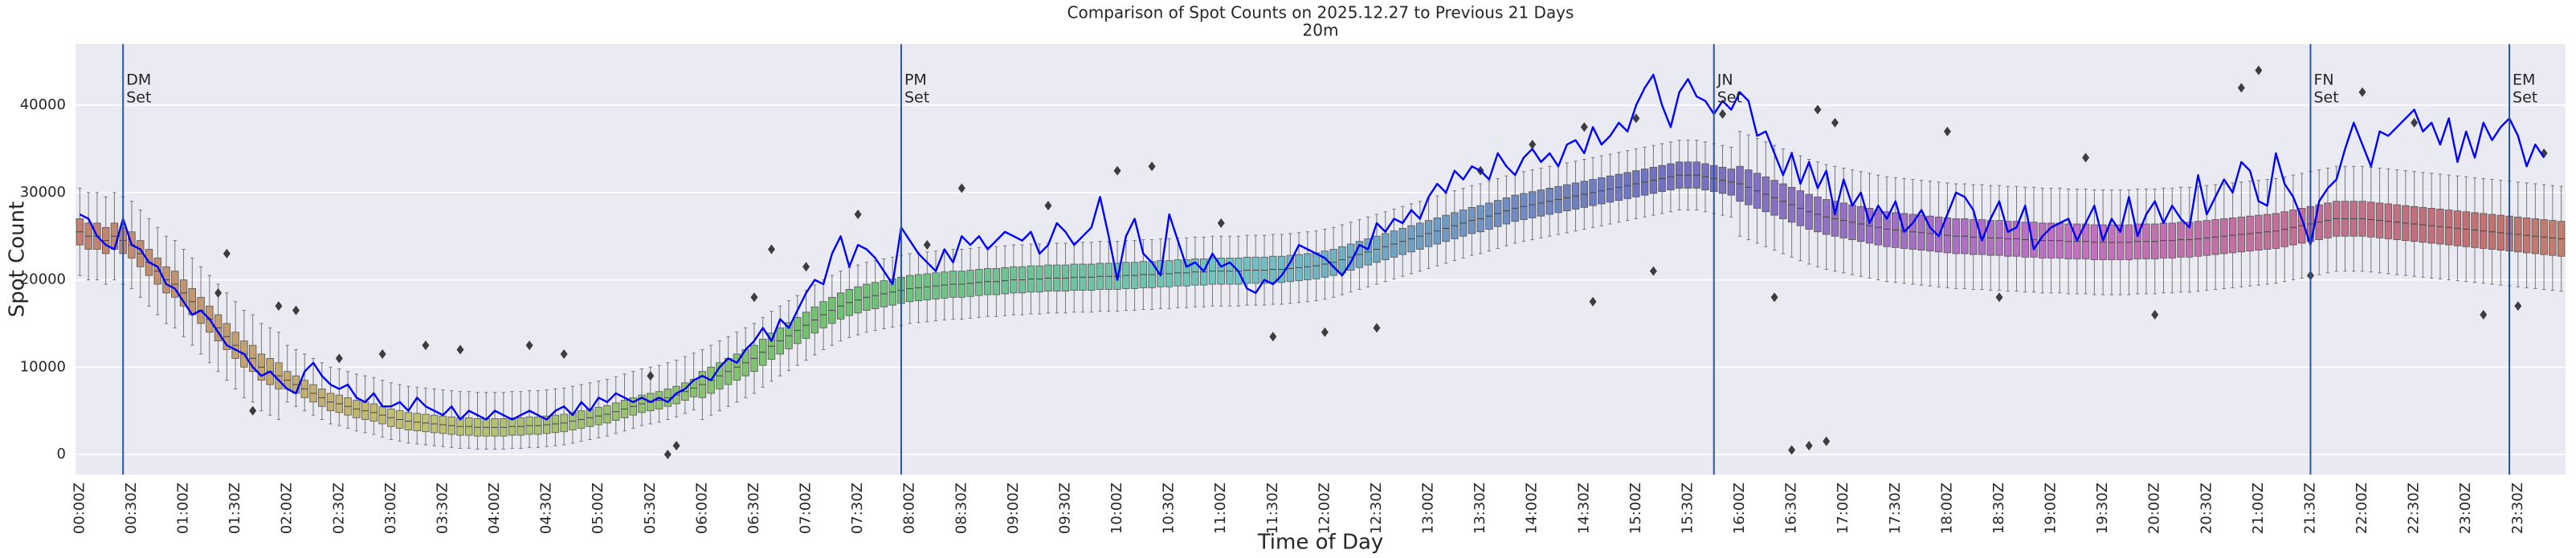  What do you see at coordinates (2258, 508) in the screenshot?
I see `x-tick-label: 21:00Z` at bounding box center [2258, 508].